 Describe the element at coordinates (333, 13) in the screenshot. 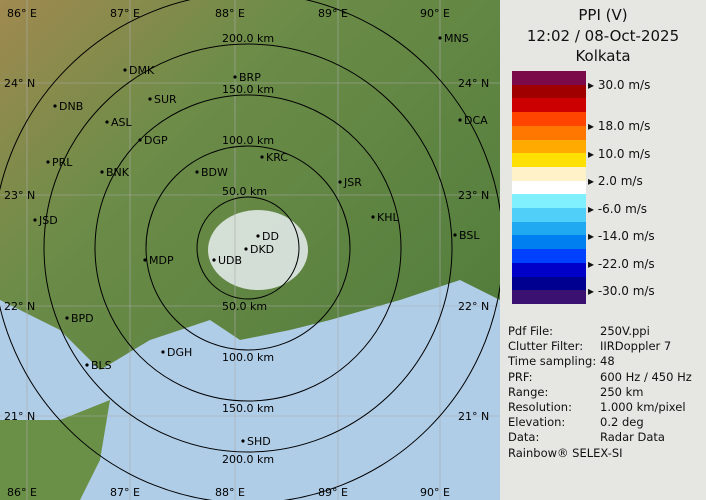

I see `lon-label-top: 89° E` at that location.